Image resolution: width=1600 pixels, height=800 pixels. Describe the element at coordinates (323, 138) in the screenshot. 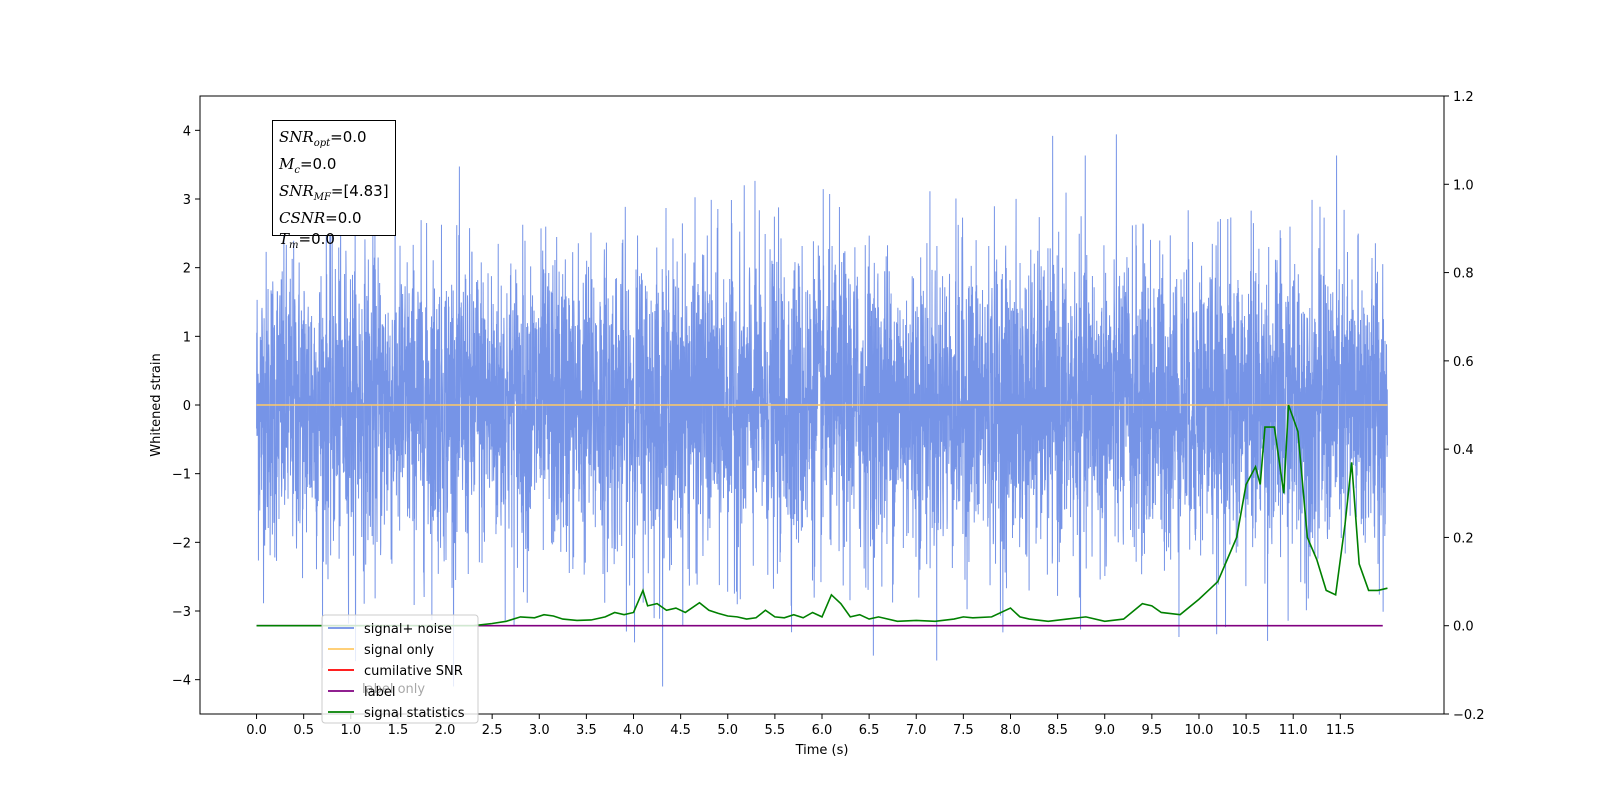

I see `snr-opt-line: SNRopt=0.0` at that location.